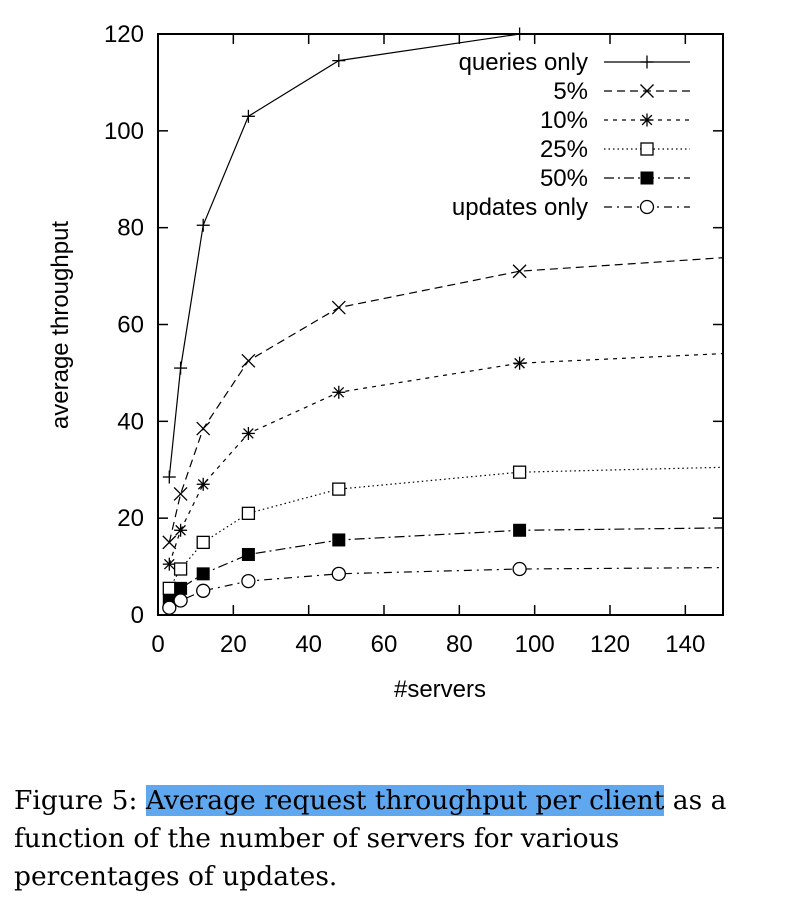  I want to click on legend-label: 10%, so click(564, 120).